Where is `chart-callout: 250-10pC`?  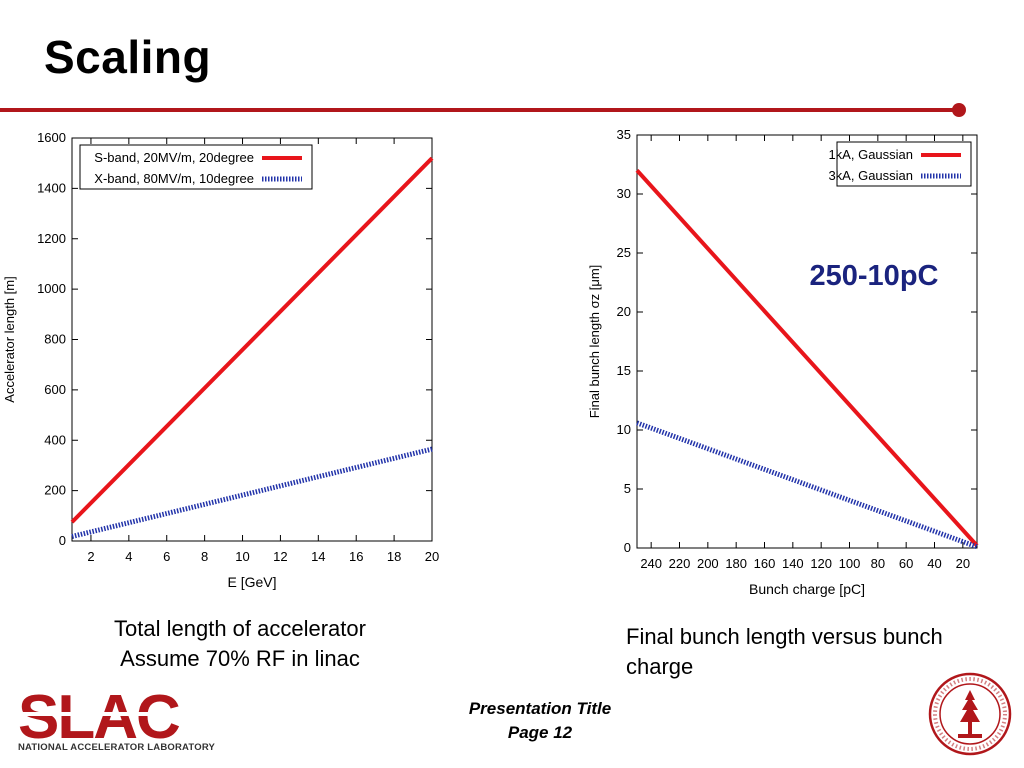 chart-callout: 250-10pC is located at coordinates (874, 276).